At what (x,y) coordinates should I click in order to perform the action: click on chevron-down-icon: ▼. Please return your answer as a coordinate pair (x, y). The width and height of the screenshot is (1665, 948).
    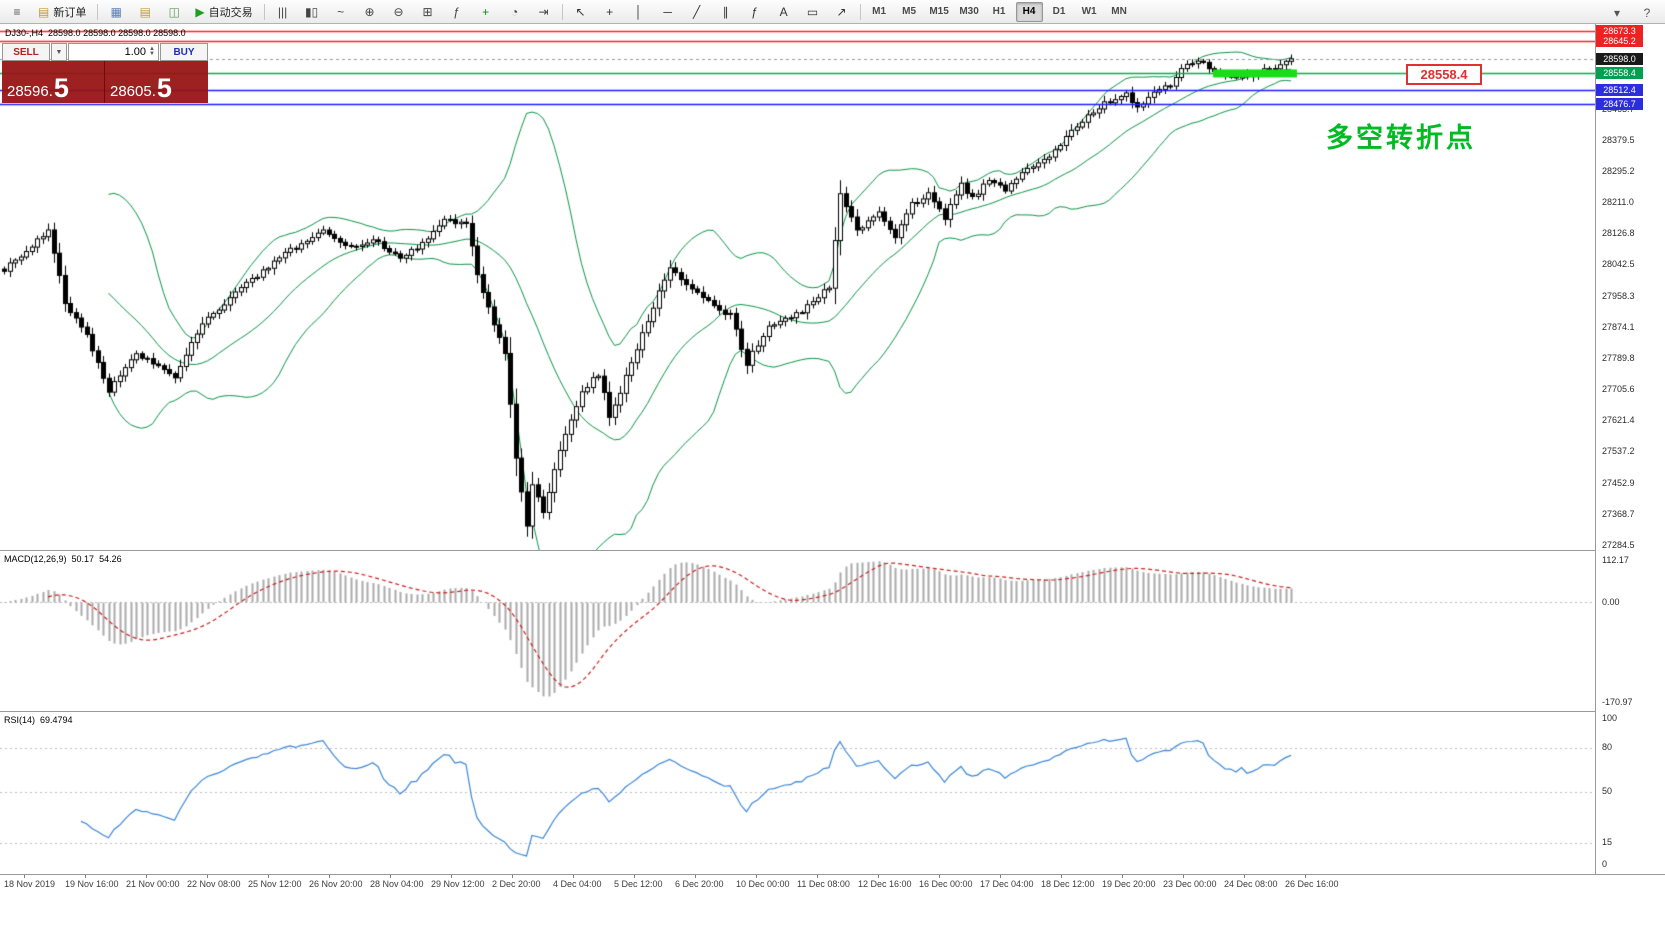
    Looking at the image, I should click on (59, 52).